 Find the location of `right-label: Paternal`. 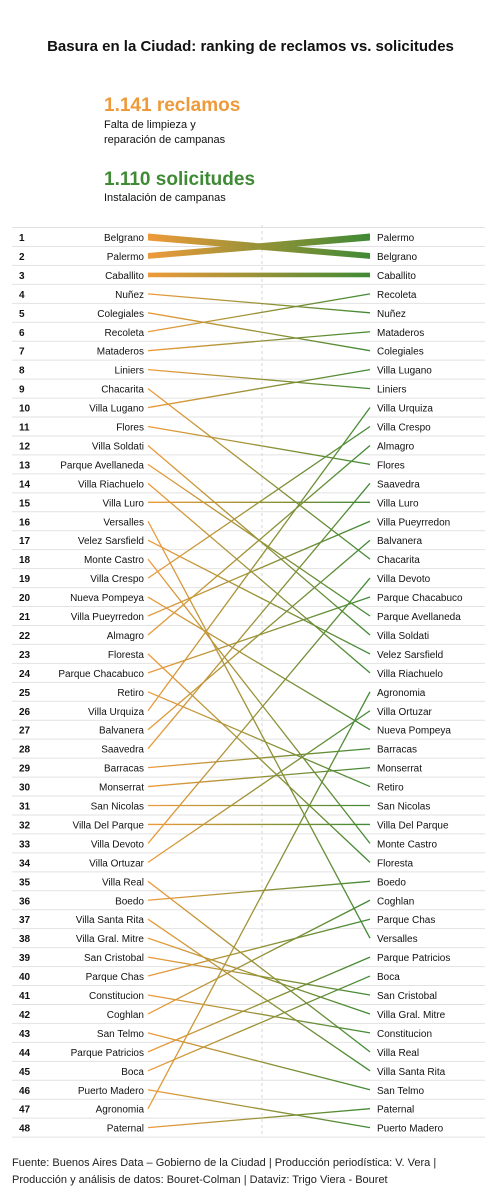

right-label: Paternal is located at coordinates (395, 1110).